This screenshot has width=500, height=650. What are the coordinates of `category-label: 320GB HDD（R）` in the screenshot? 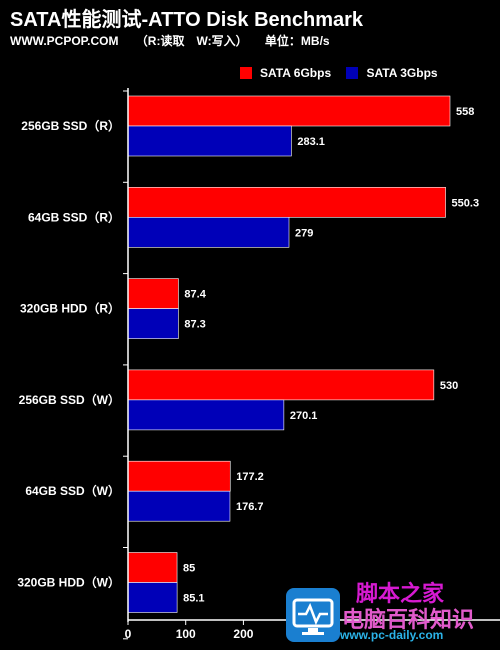 It's located at (70, 308).